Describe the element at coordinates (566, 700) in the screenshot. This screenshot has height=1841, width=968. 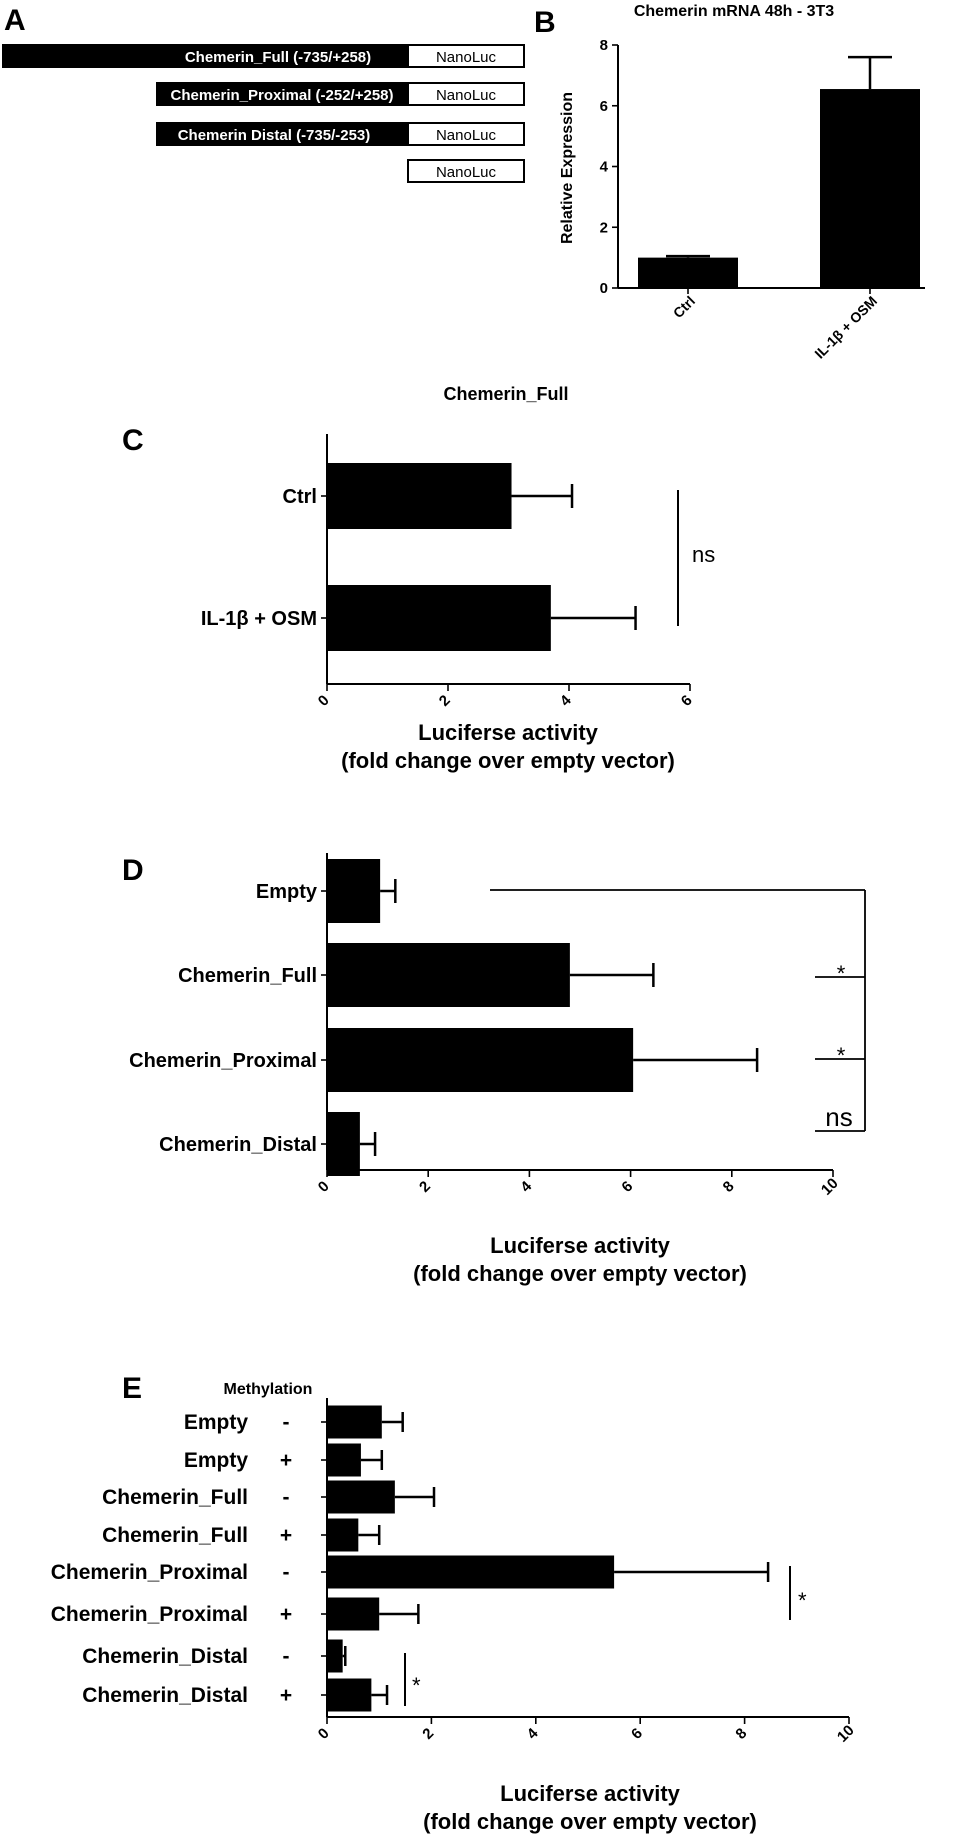
I see `chart-c-x-tick-label: 4` at that location.